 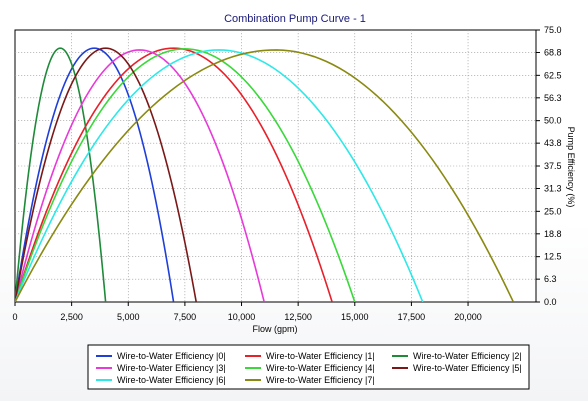 I want to click on y-tick-label: 50.0, so click(x=553, y=121).